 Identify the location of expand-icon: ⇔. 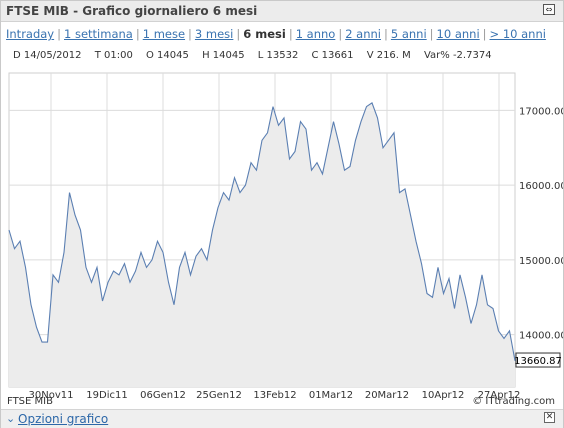
(549, 9).